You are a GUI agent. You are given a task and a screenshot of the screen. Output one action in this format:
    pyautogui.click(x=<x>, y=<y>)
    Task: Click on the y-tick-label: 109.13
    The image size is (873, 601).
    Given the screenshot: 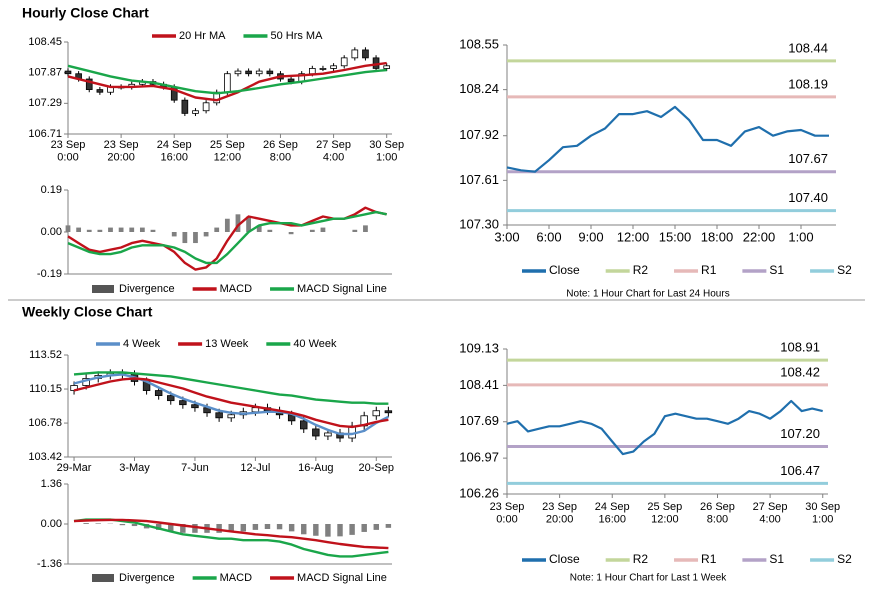 What is the action you would take?
    pyautogui.click(x=479, y=347)
    